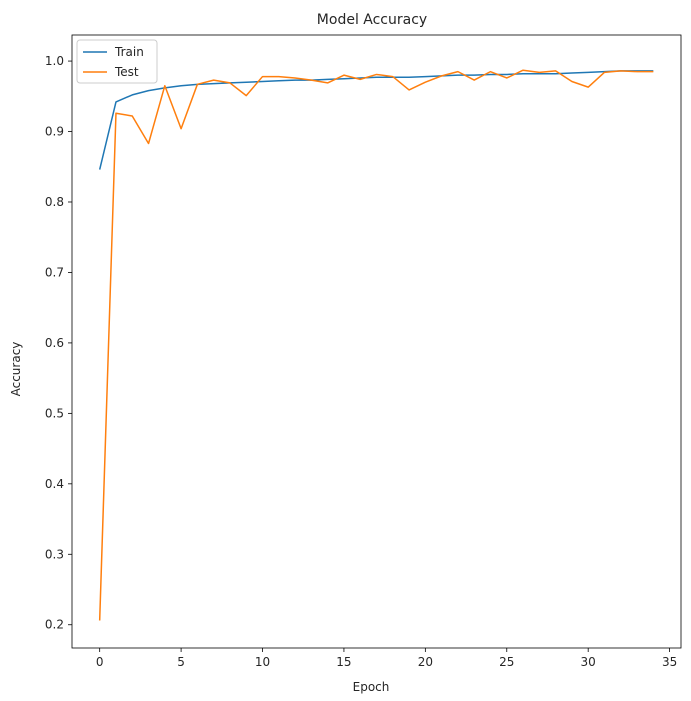 This screenshot has height=701, width=691. What do you see at coordinates (16, 369) in the screenshot?
I see `y-axis-label: Accuracy` at bounding box center [16, 369].